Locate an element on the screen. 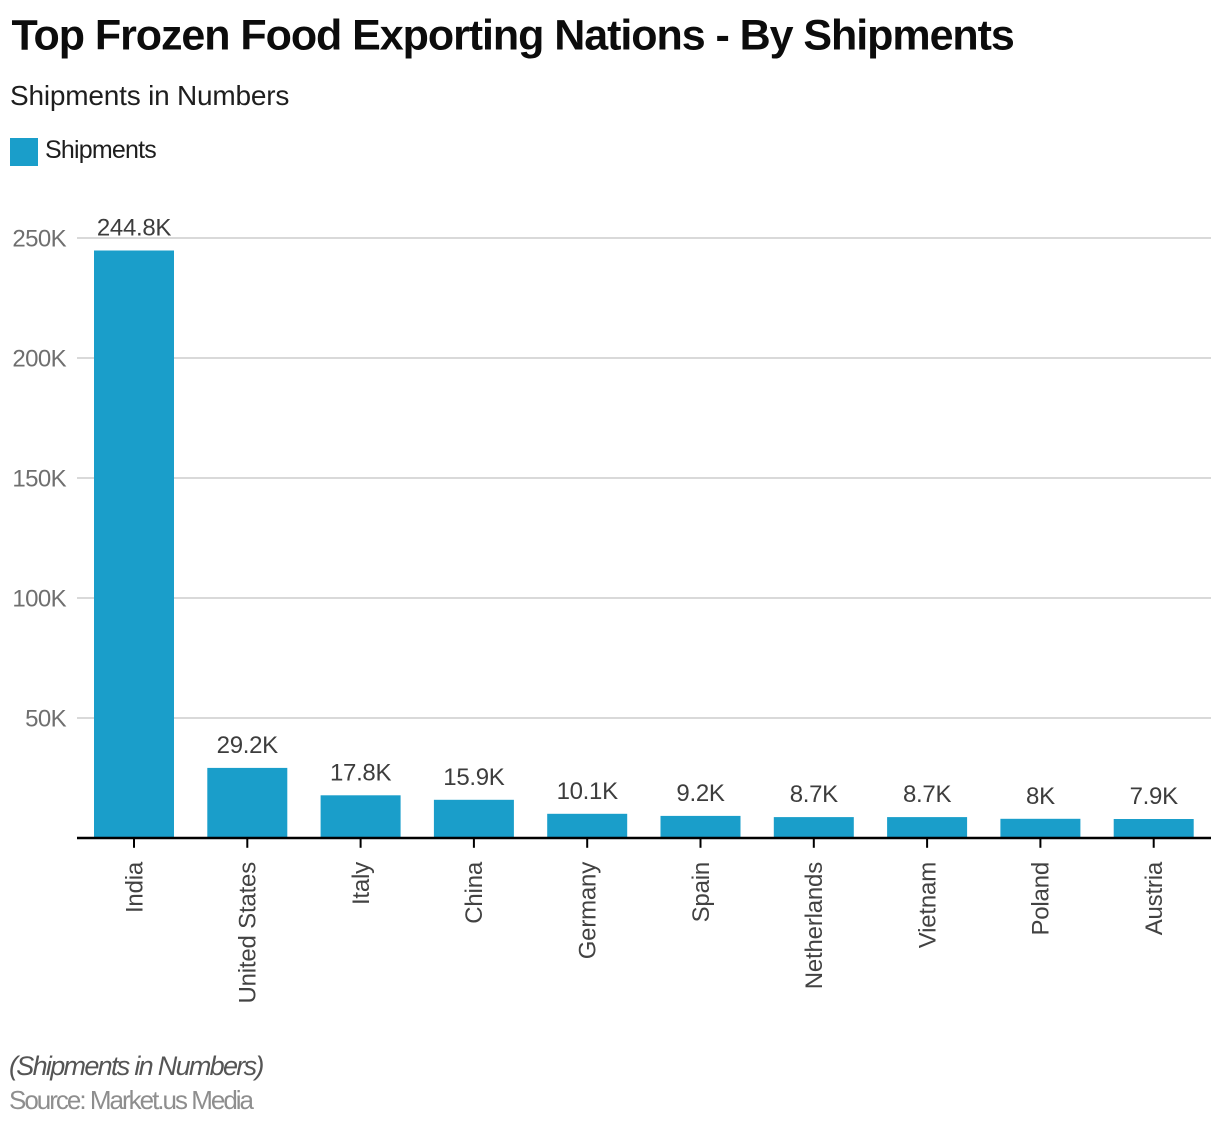 The height and width of the screenshot is (1126, 1220). svg-text: China is located at coordinates (474, 892).